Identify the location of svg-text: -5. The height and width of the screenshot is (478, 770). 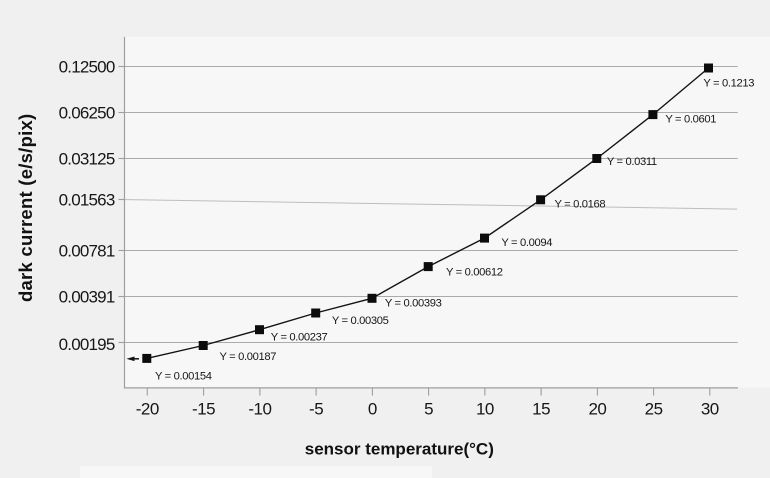
(316, 409).